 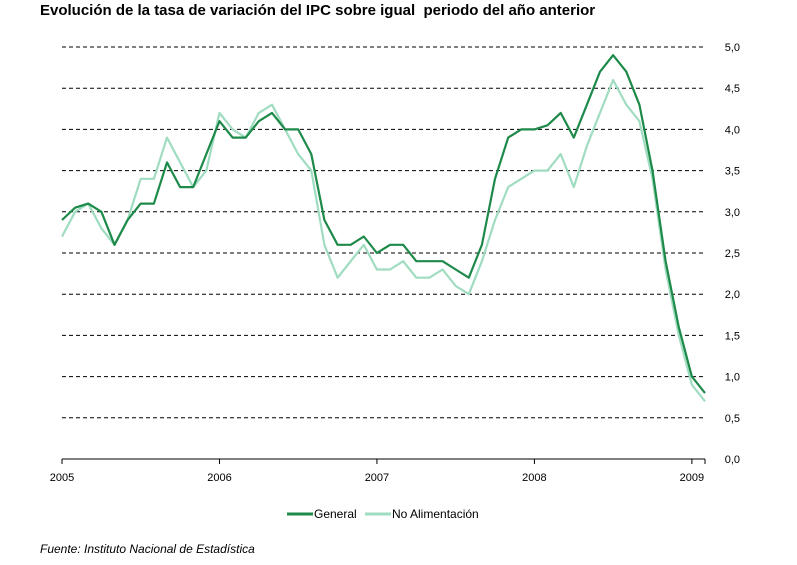 What do you see at coordinates (732, 460) in the screenshot?
I see `y-tick-label: 0,0` at bounding box center [732, 460].